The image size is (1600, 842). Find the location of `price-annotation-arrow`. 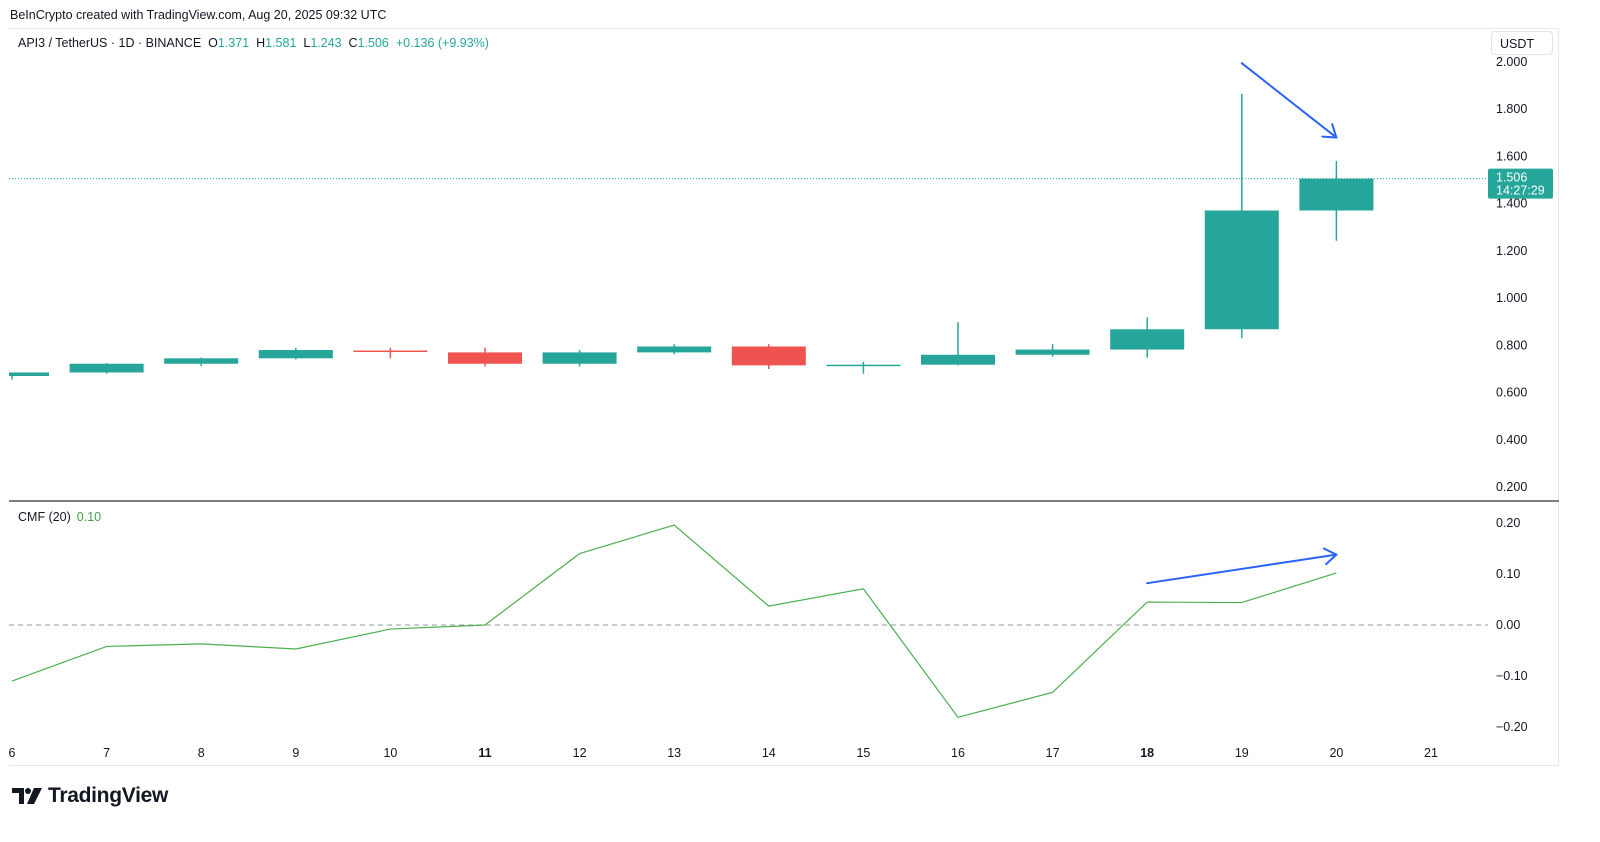

price-annotation-arrow is located at coordinates (1289, 100).